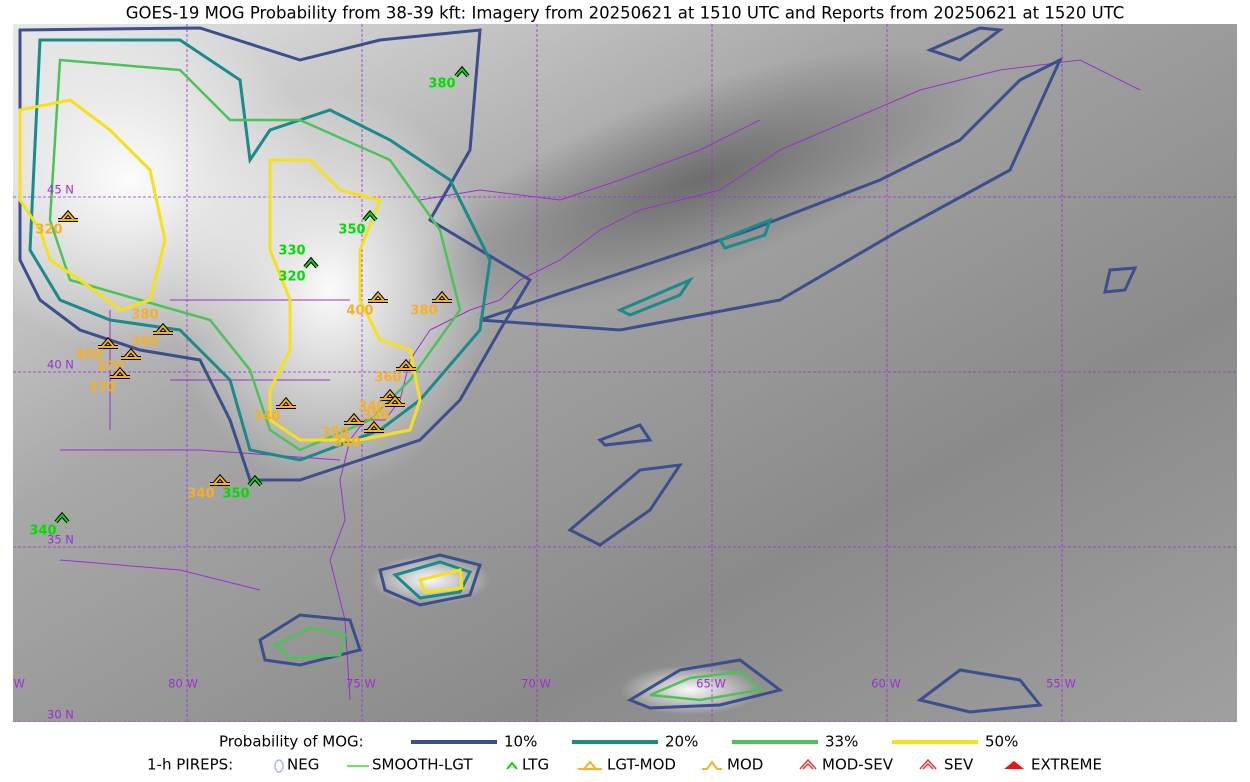 The image size is (1250, 782). What do you see at coordinates (1066, 765) in the screenshot?
I see `legend-label: EXTREME` at bounding box center [1066, 765].